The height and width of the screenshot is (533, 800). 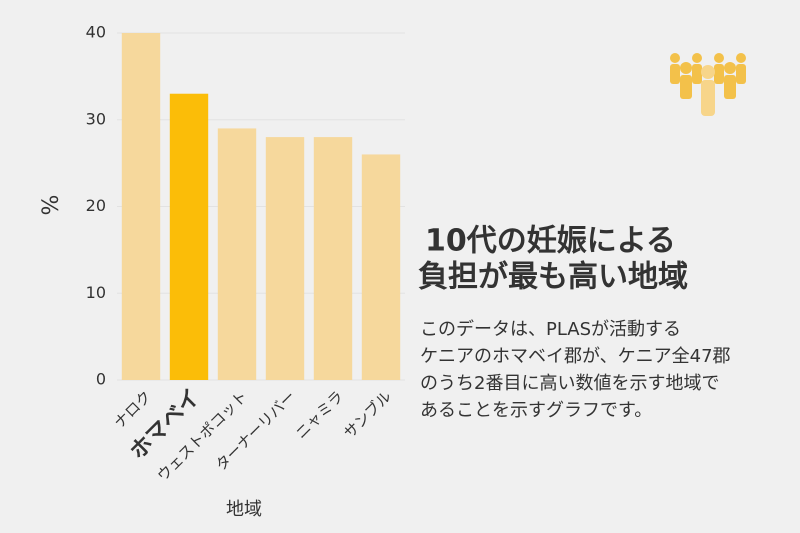 I want to click on description-line: このデータは、PLASが活動する, so click(x=550, y=329).